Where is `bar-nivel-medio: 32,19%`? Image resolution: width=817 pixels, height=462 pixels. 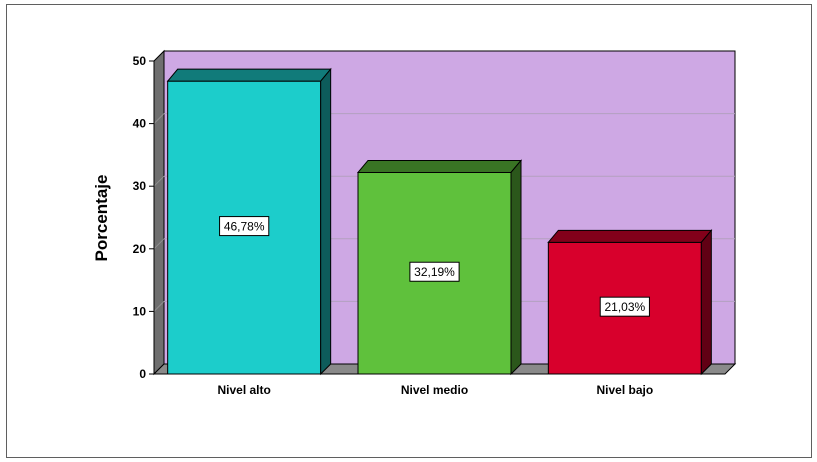
bar-nivel-medio: 32,19% is located at coordinates (439, 267).